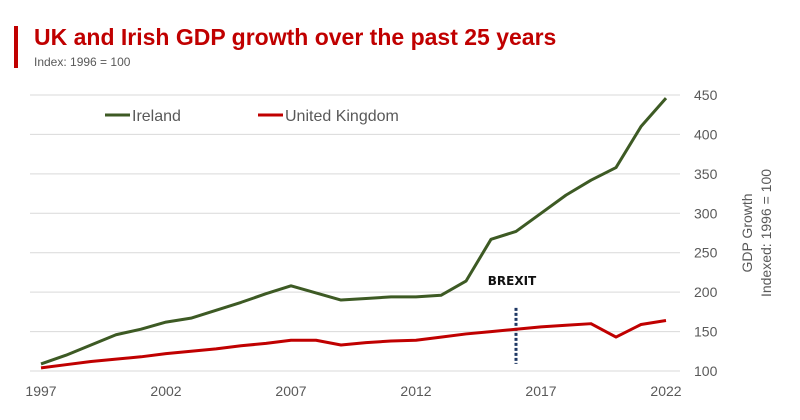 The height and width of the screenshot is (420, 800). What do you see at coordinates (40, 391) in the screenshot?
I see `x-tick-label: 1997` at bounding box center [40, 391].